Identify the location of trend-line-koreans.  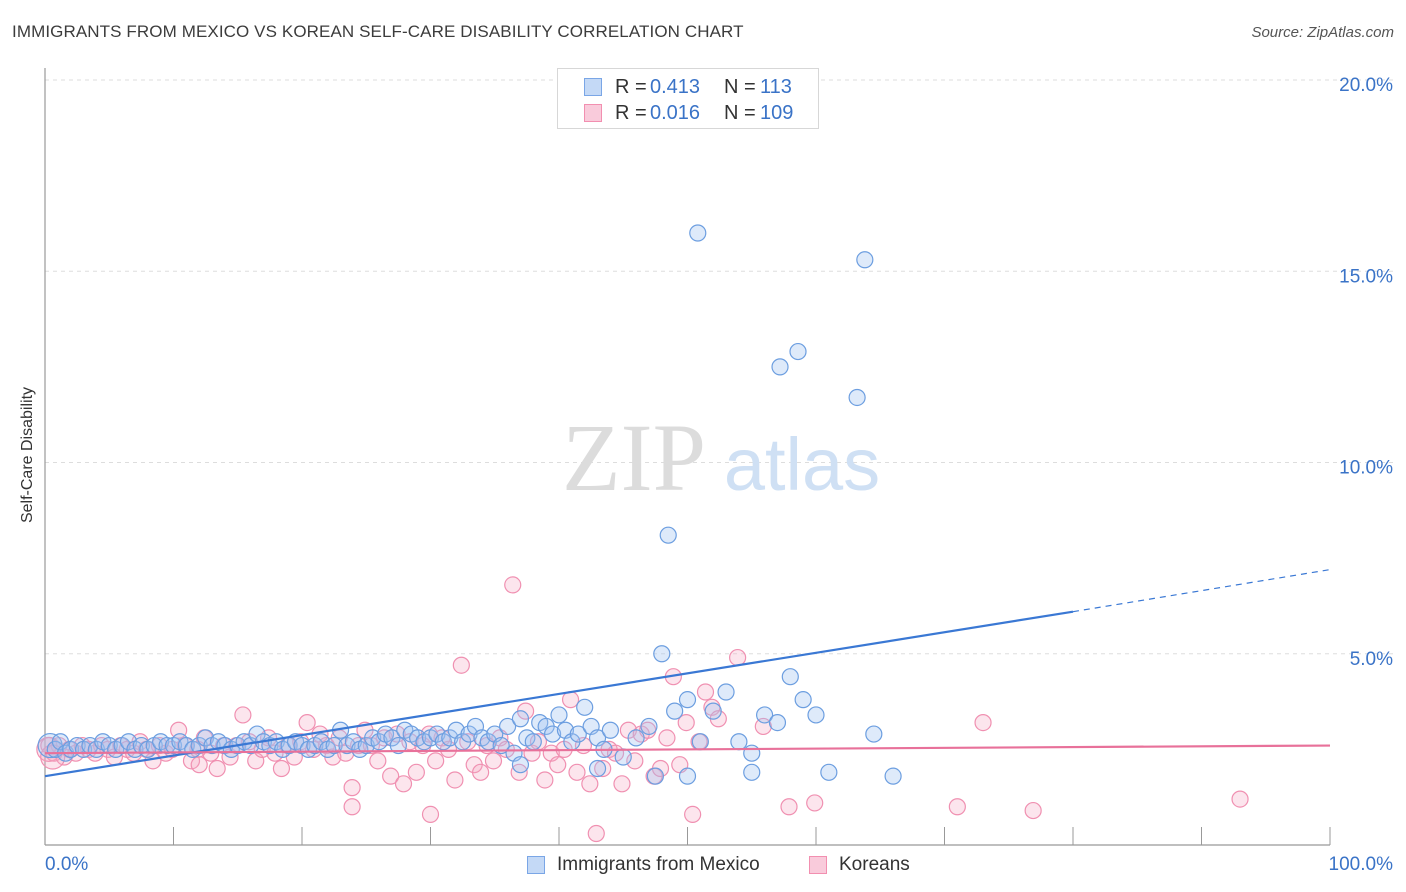
(687, 749).